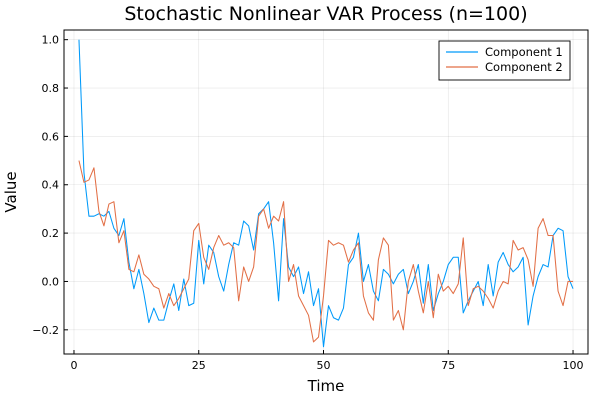 This screenshot has width=600, height=400. Describe the element at coordinates (326, 386) in the screenshot. I see `x-axis-label: Time` at that location.